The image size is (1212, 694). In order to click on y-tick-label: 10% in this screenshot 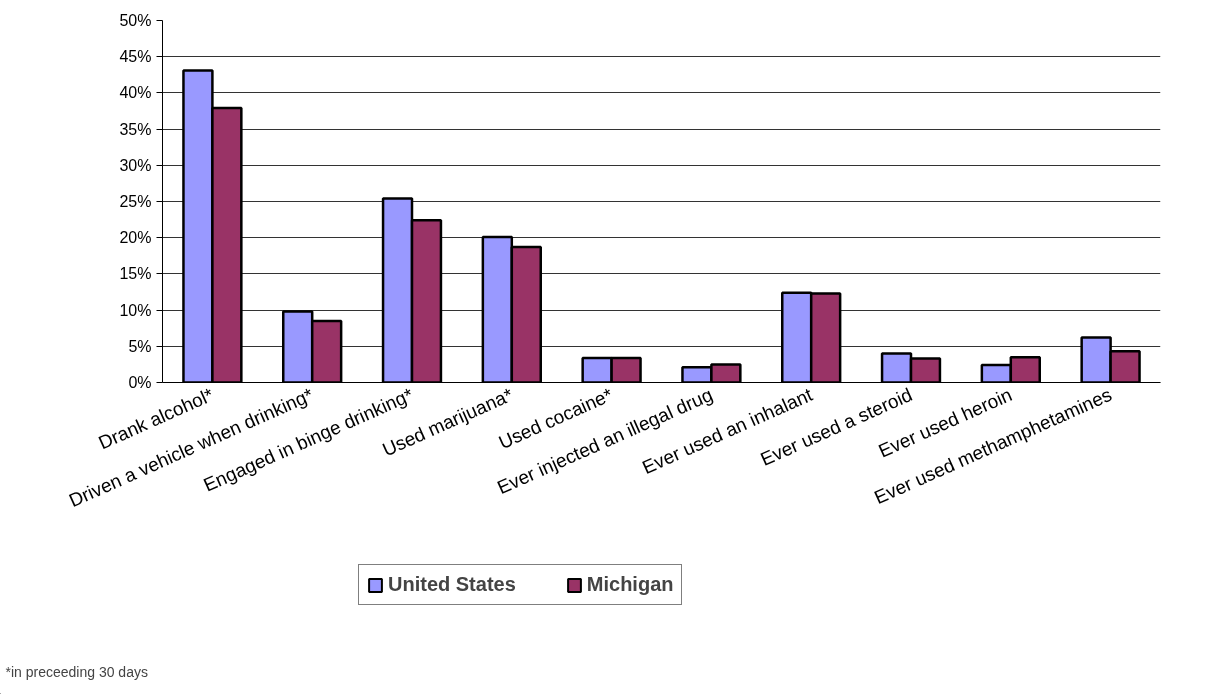, I will do `click(135, 310)`.